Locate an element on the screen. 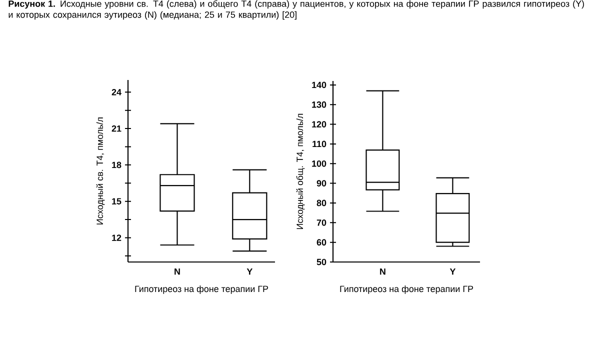 This screenshot has height=340, width=598. y-tick-label: 12 is located at coordinates (117, 237).